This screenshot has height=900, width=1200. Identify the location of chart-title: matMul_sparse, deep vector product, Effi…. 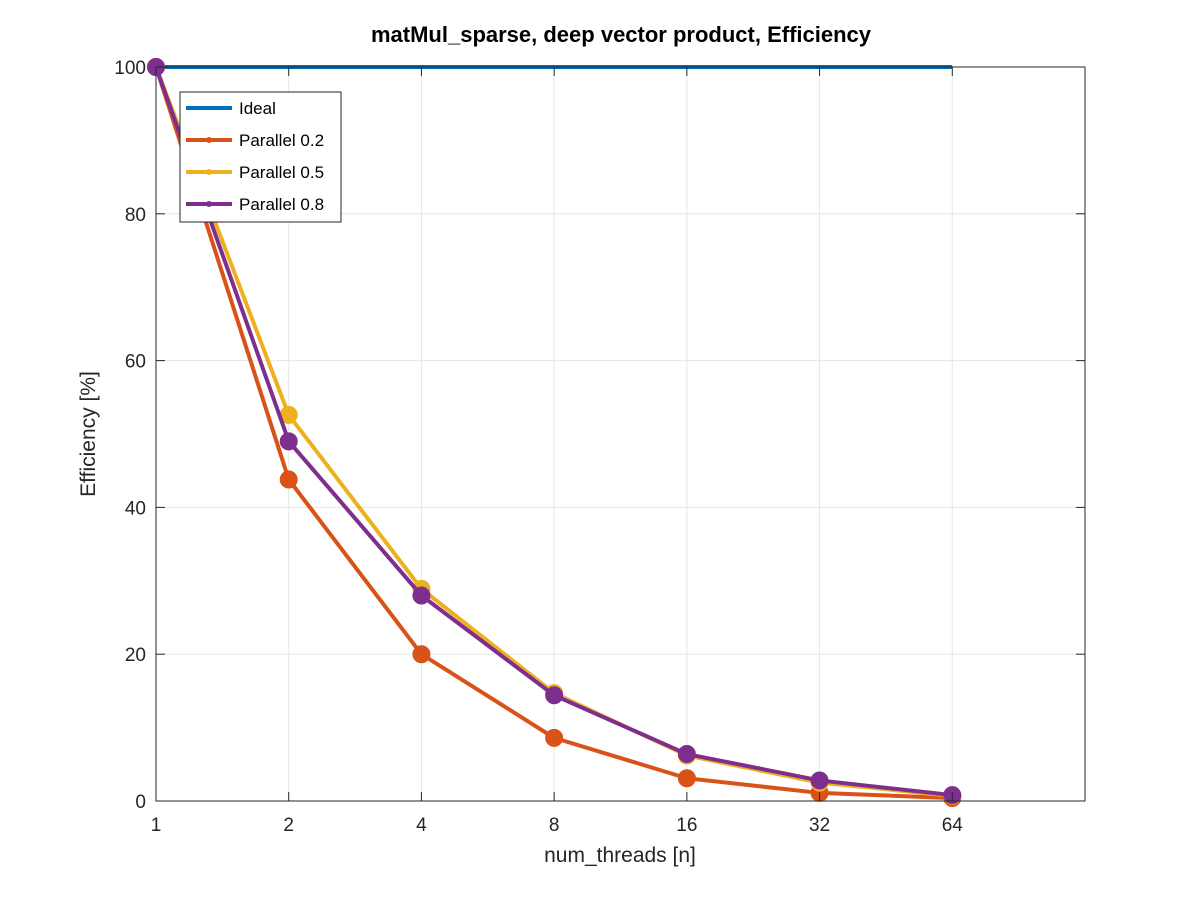
(621, 34).